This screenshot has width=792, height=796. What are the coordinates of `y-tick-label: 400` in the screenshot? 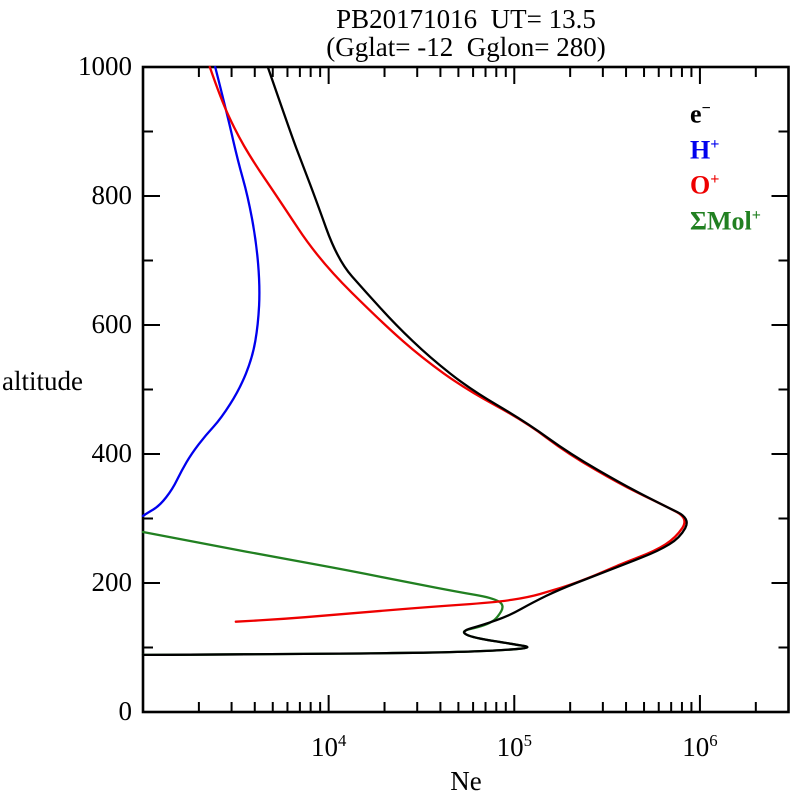 It's located at (112, 453).